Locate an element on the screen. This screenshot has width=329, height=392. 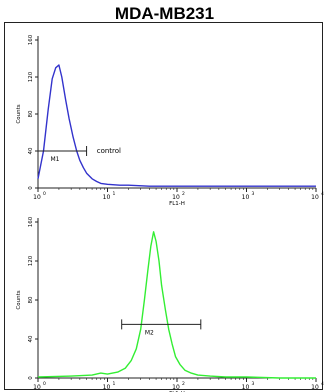
figure-title: MDA-MB231 is located at coordinates (164, 13).